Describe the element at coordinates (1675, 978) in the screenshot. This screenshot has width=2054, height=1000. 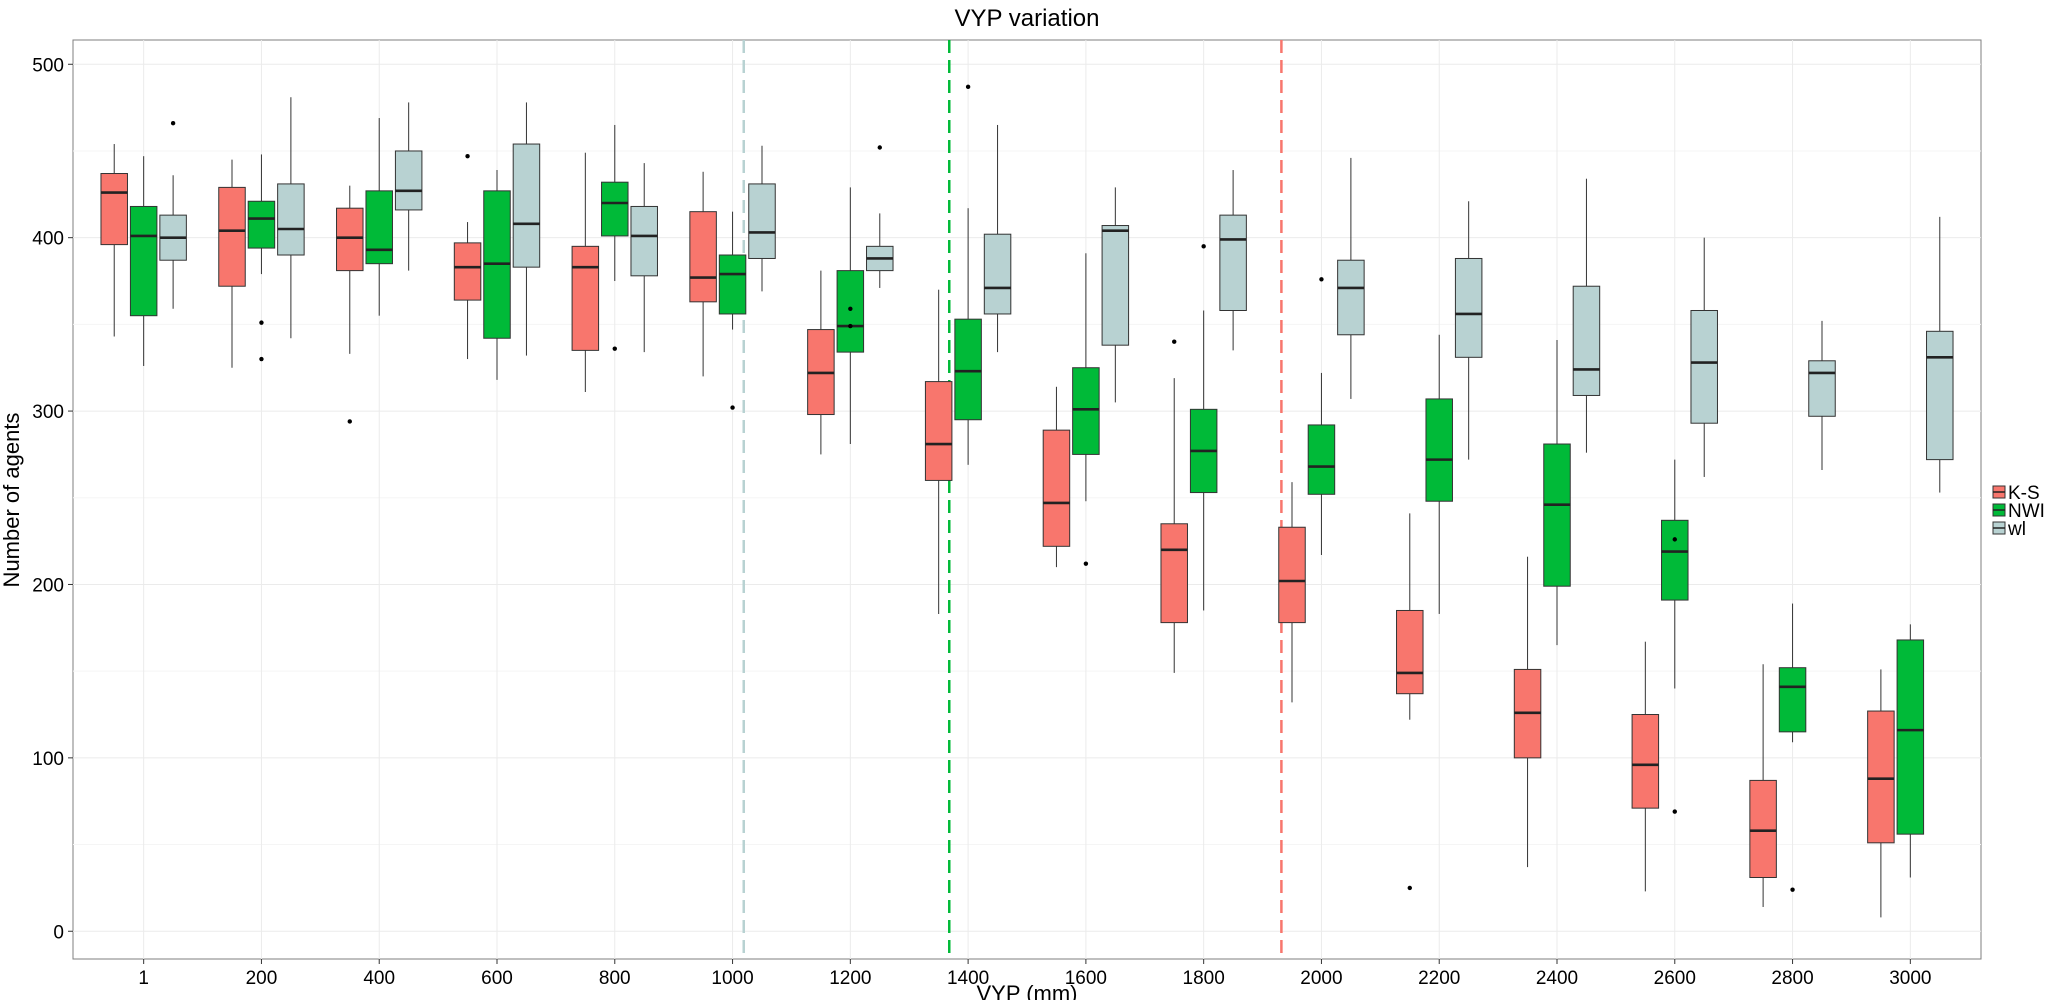
I see `x-tick-label: 2600` at that location.